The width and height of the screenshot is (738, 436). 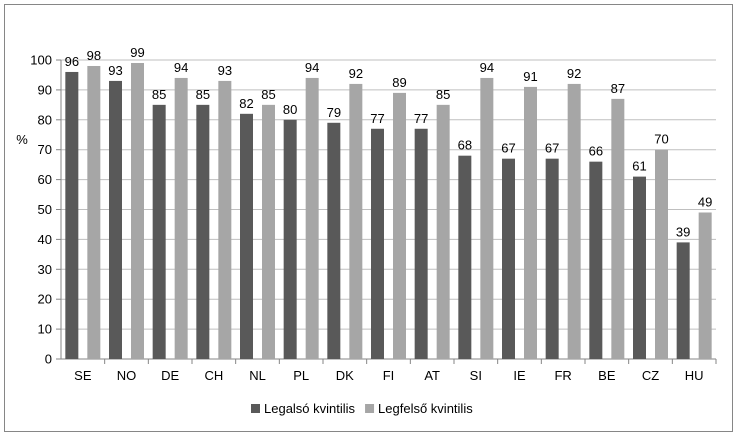 I want to click on y-tick-label: 90, so click(x=45, y=89).